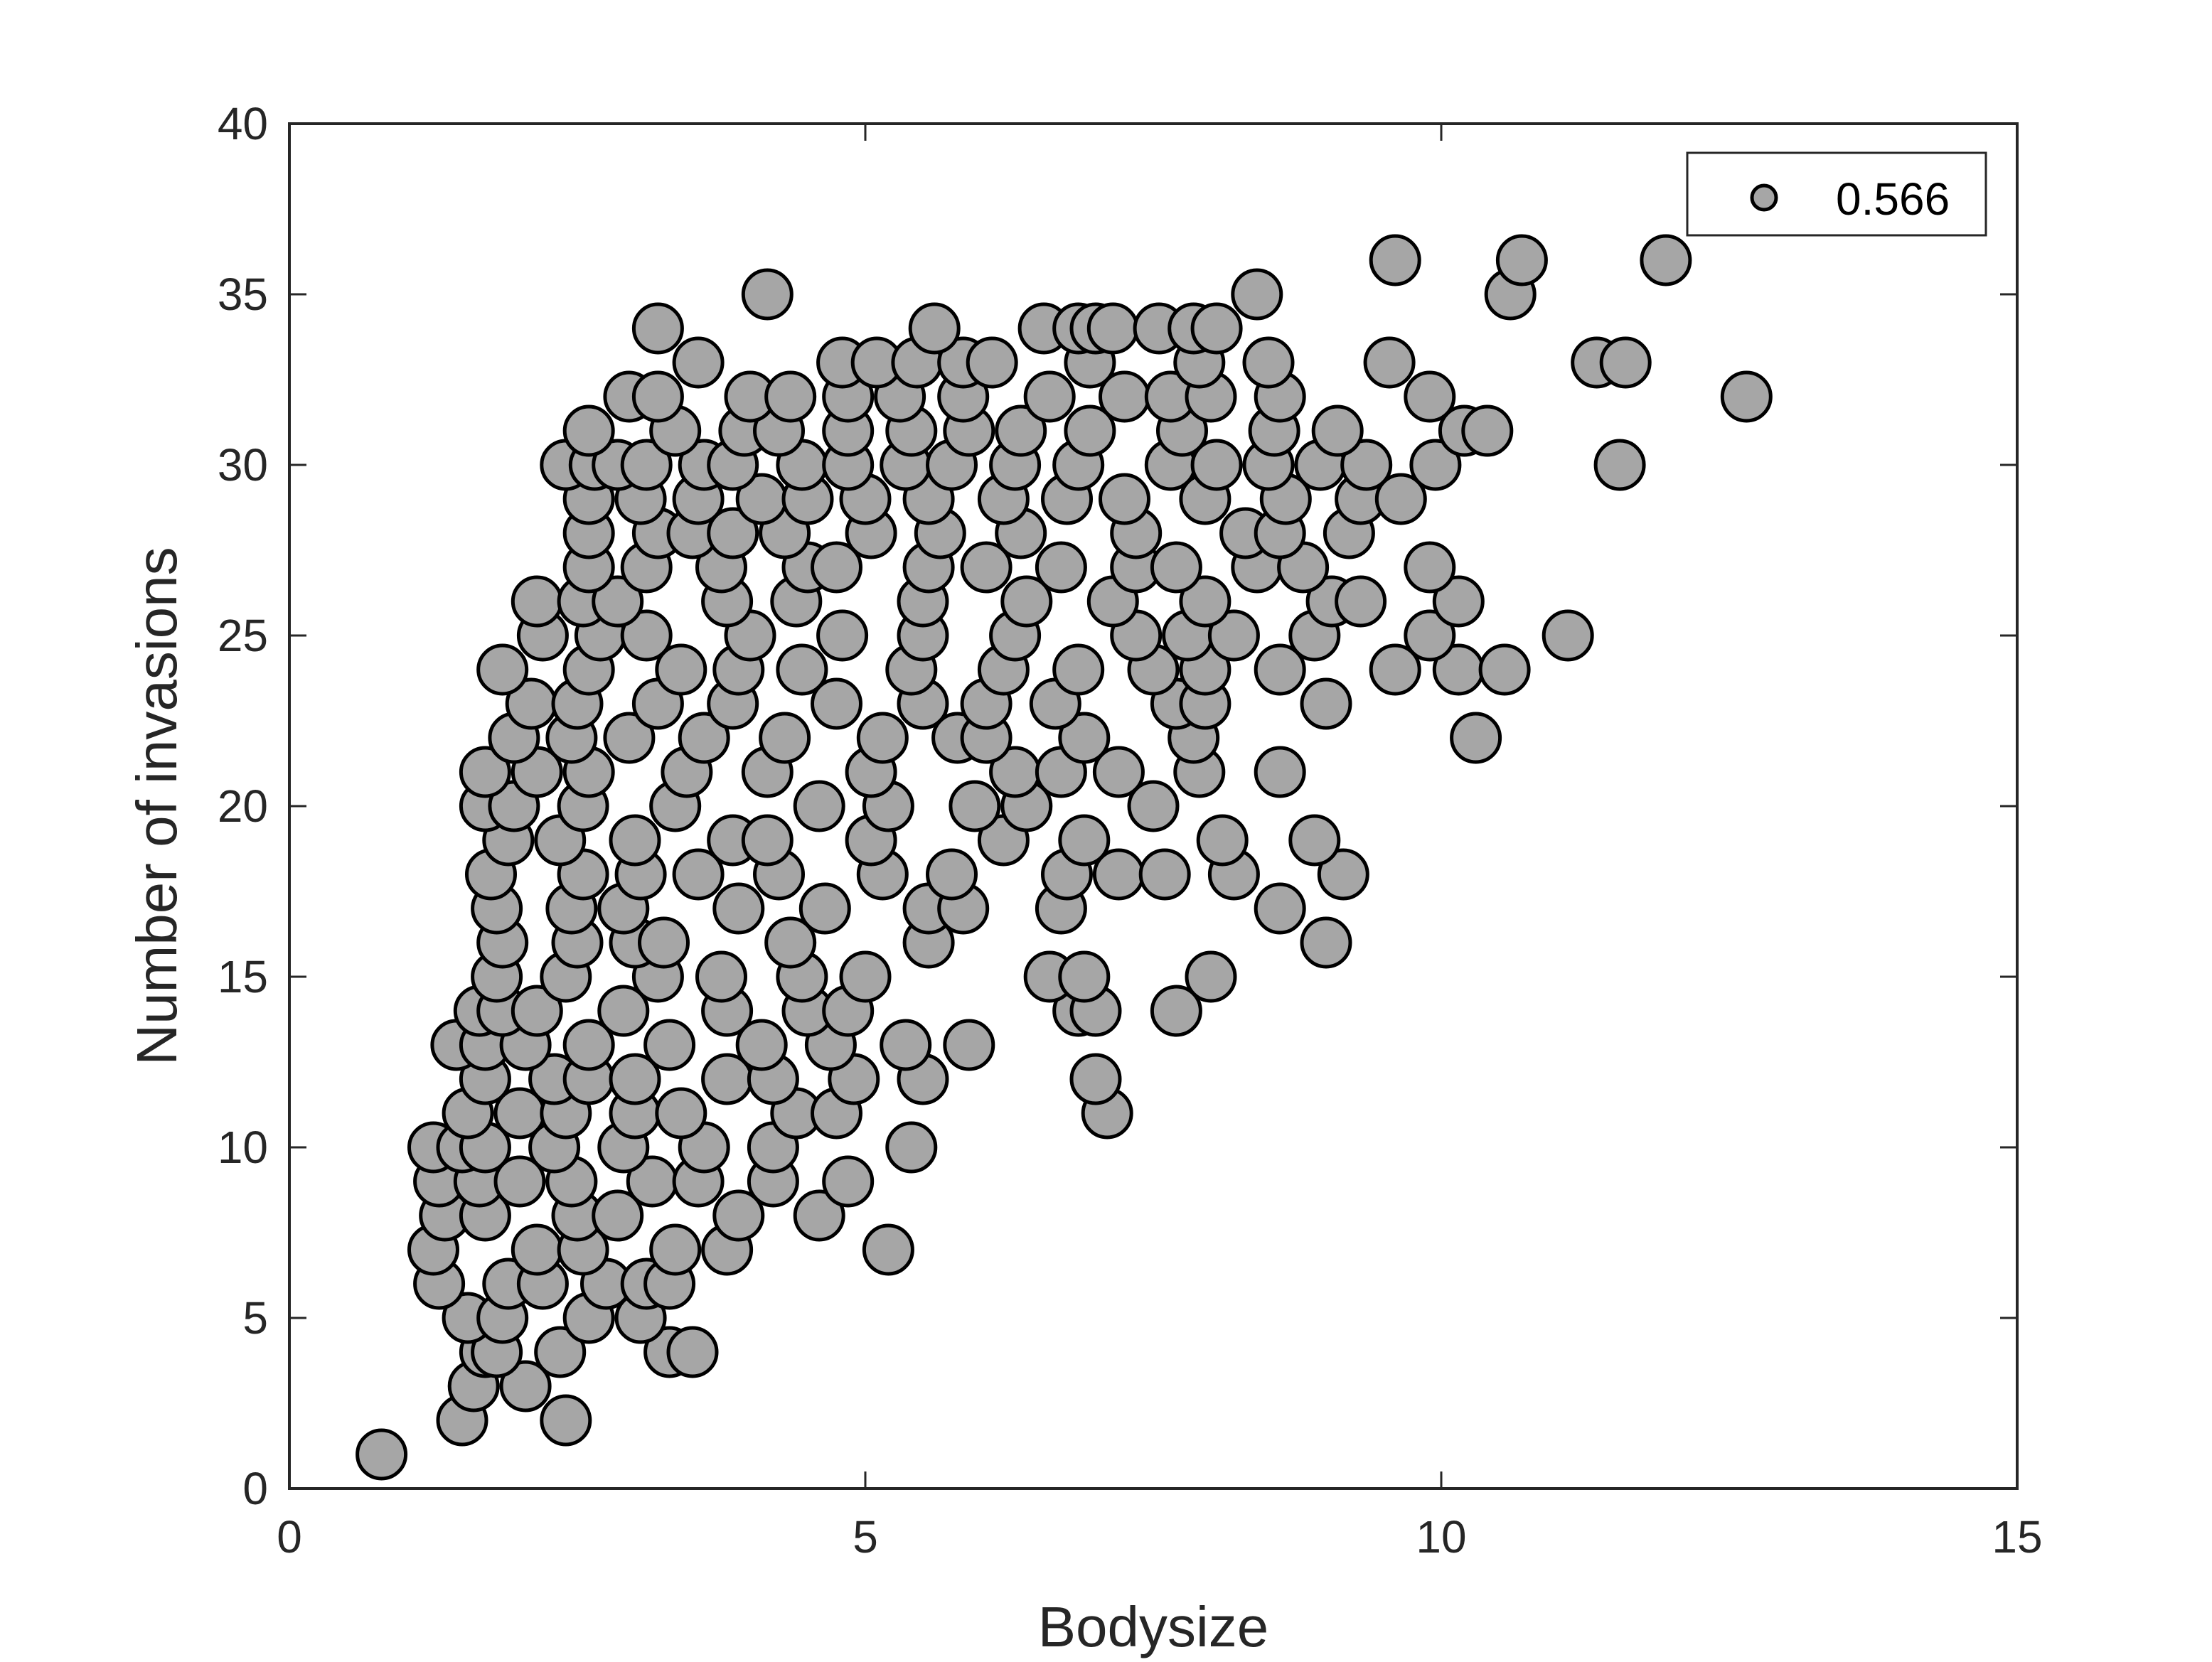 This screenshot has width=2212, height=1662. Describe the element at coordinates (243, 806) in the screenshot. I see `y-tick-label: 20` at that location.